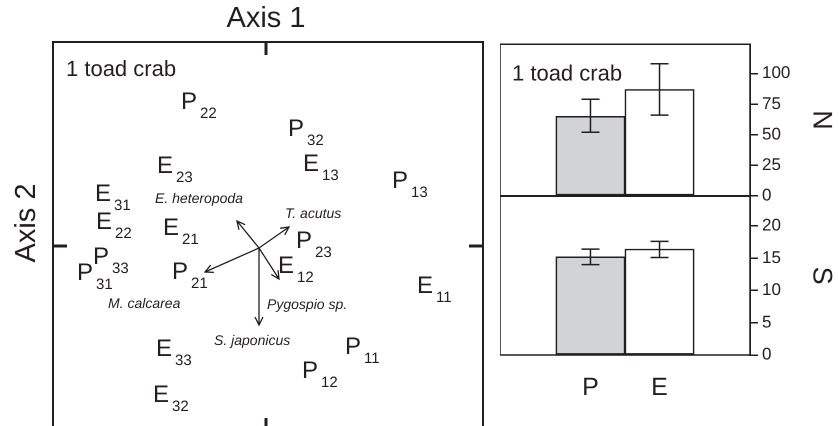 This screenshot has width=839, height=426. What do you see at coordinates (306, 132) in the screenshot?
I see `text: P$_{32}$` at bounding box center [306, 132].